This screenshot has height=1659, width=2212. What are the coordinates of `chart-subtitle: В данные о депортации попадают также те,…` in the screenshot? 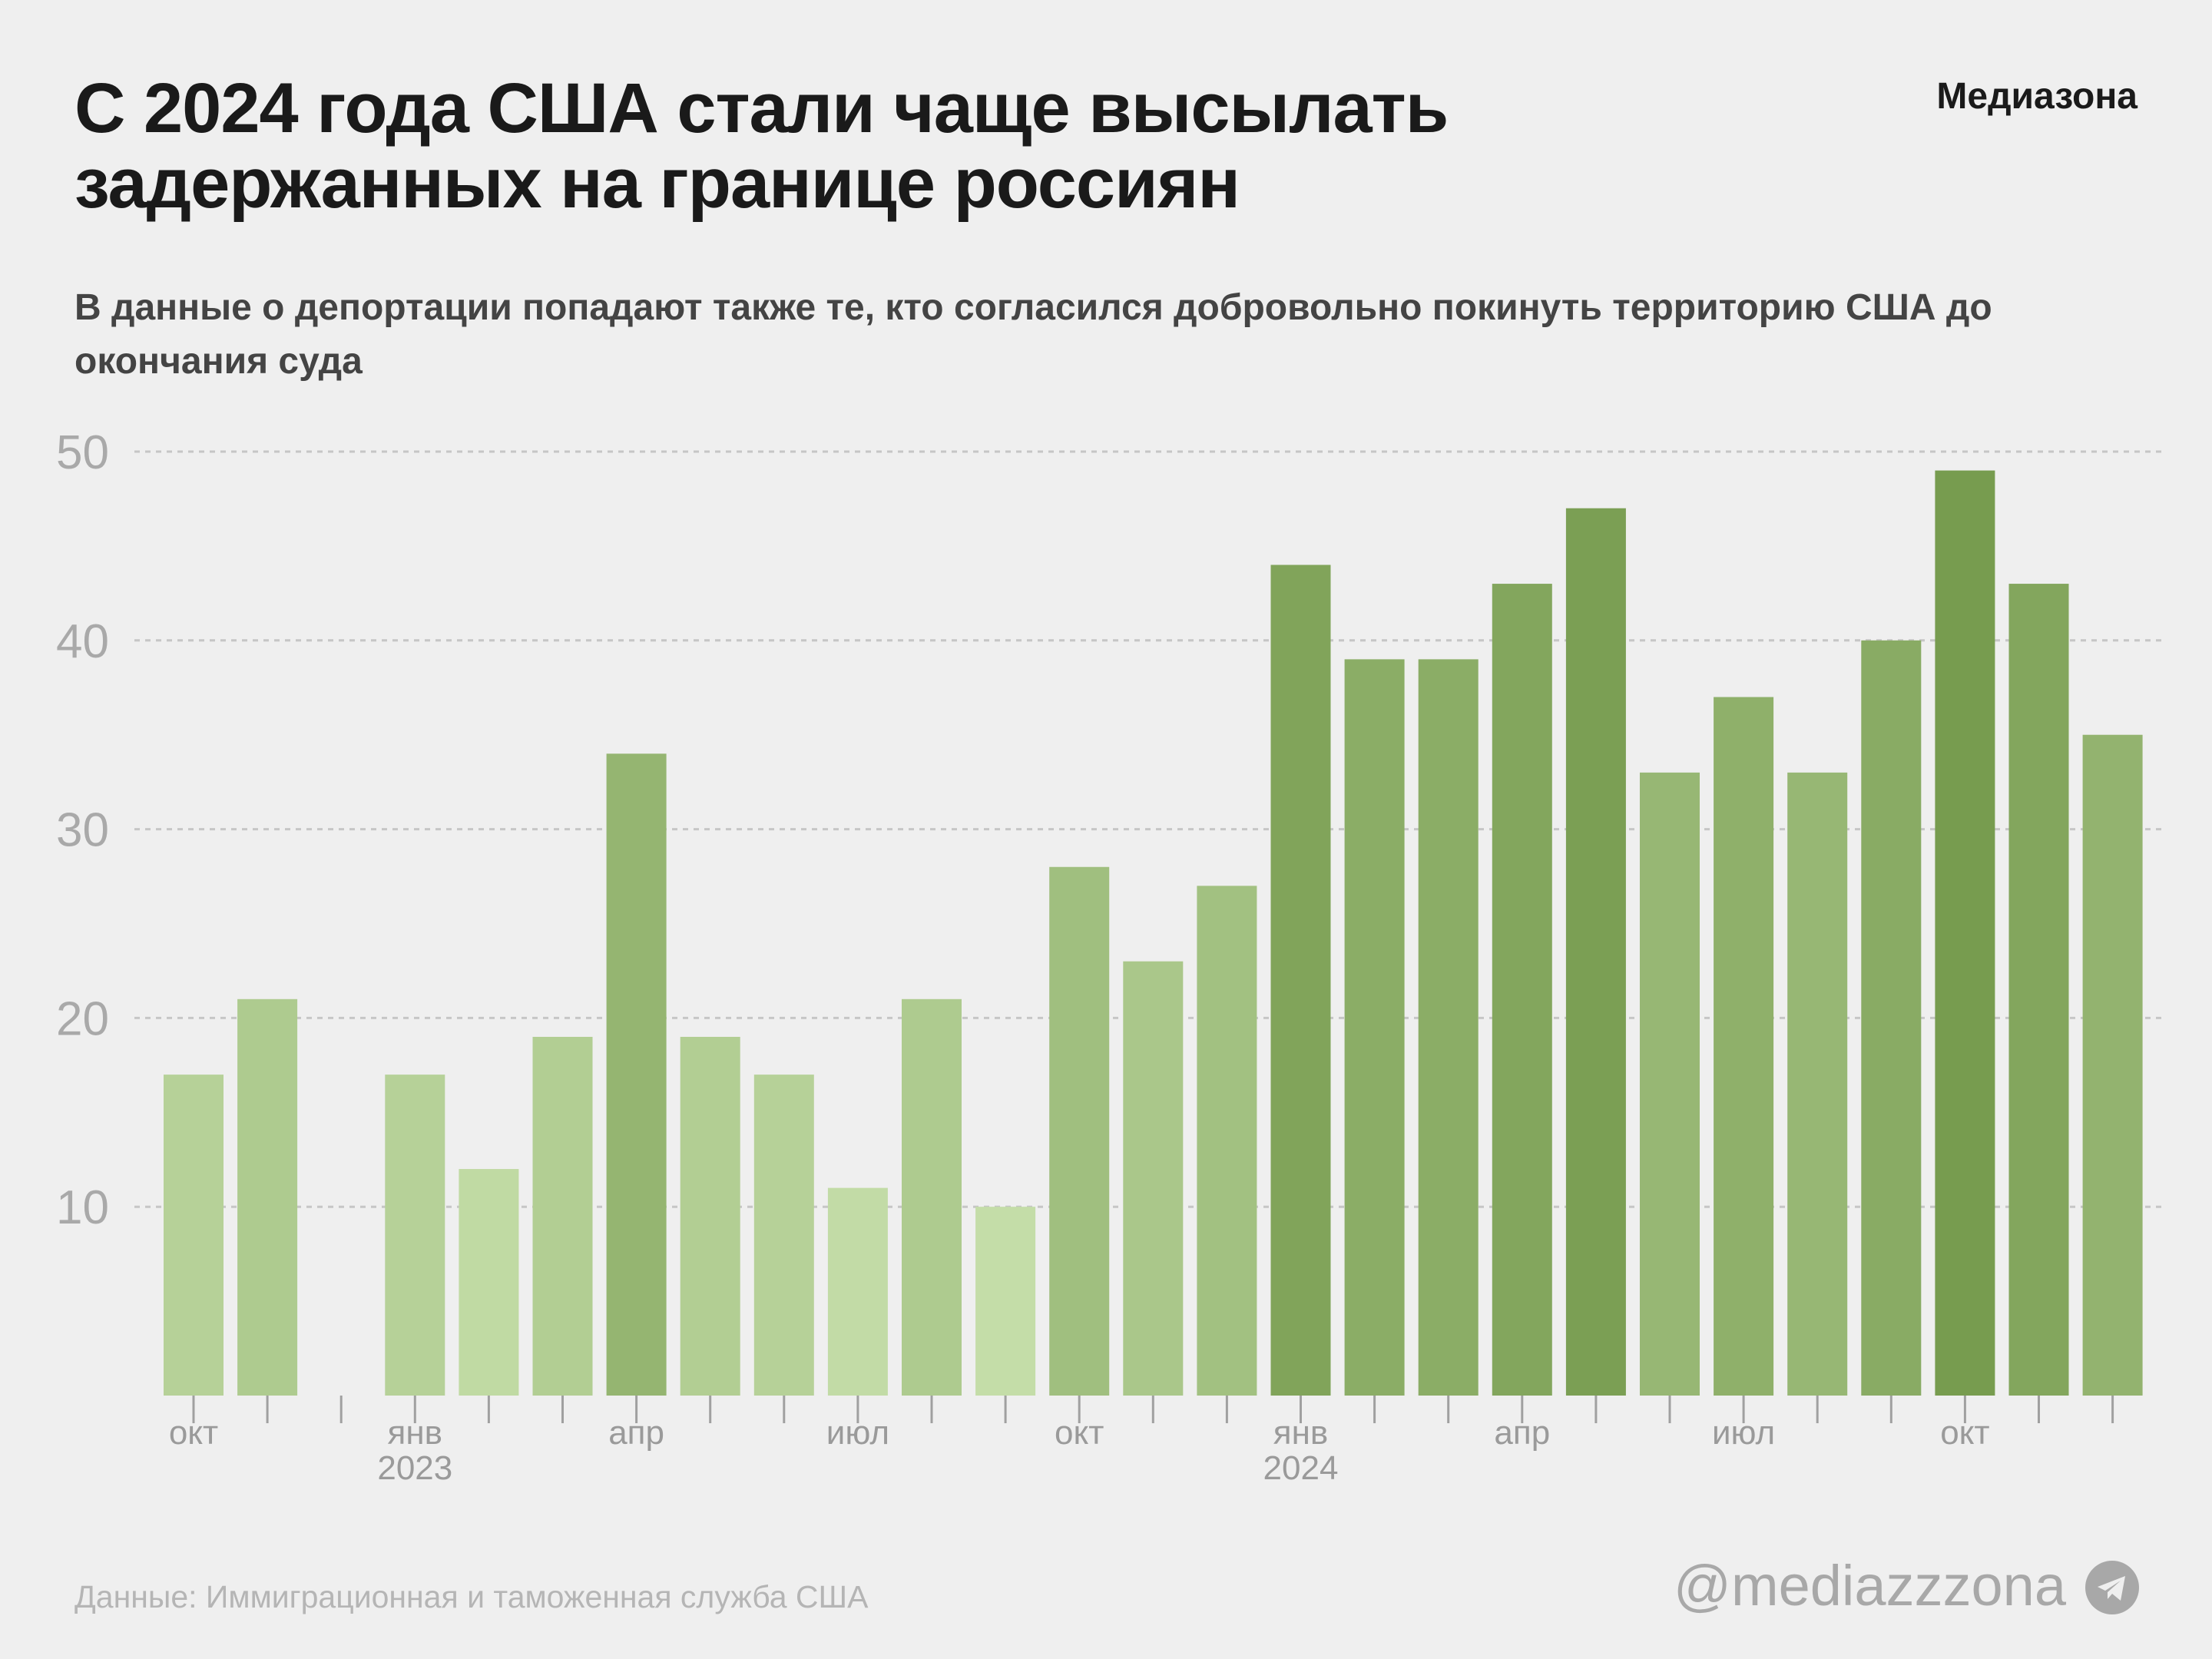 It's located at (1033, 335).